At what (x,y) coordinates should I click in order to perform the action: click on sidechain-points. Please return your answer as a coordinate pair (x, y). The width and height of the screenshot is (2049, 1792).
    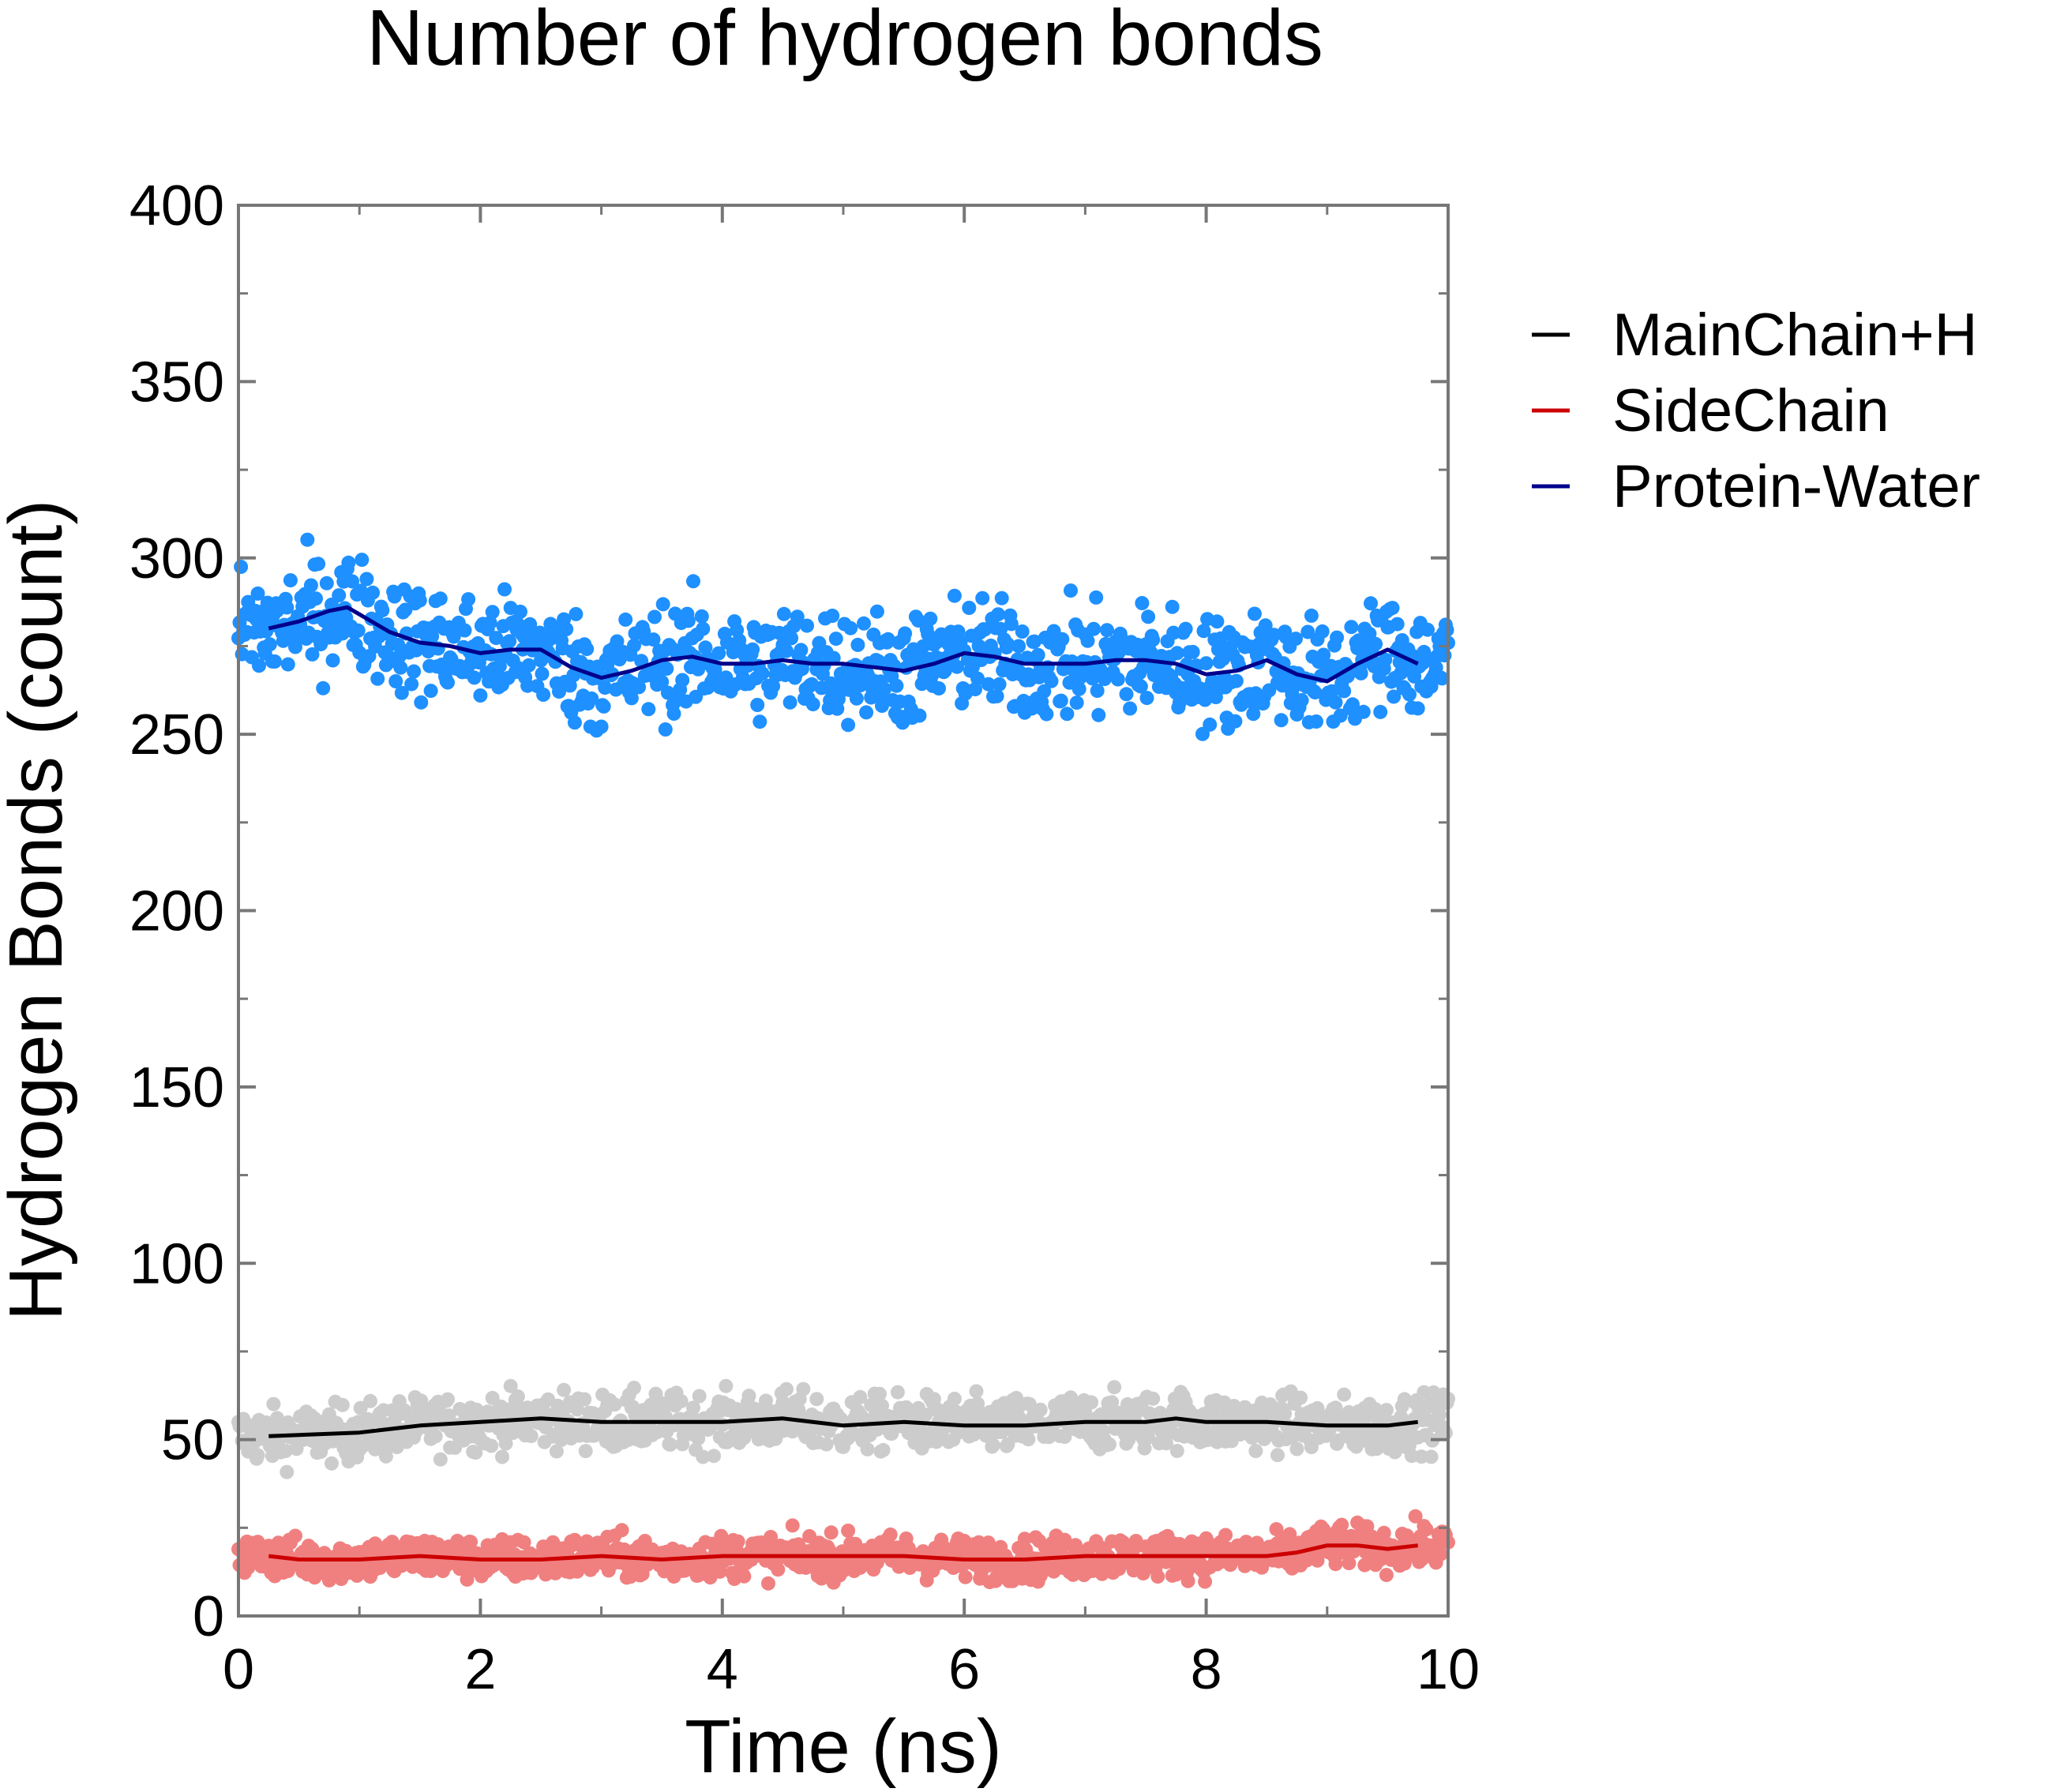
    Looking at the image, I should click on (843, 1550).